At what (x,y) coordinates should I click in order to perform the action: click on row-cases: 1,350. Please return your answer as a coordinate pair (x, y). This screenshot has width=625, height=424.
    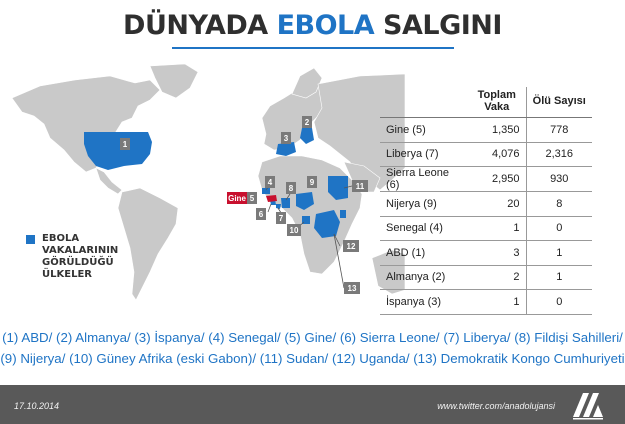
    Looking at the image, I should click on (497, 130).